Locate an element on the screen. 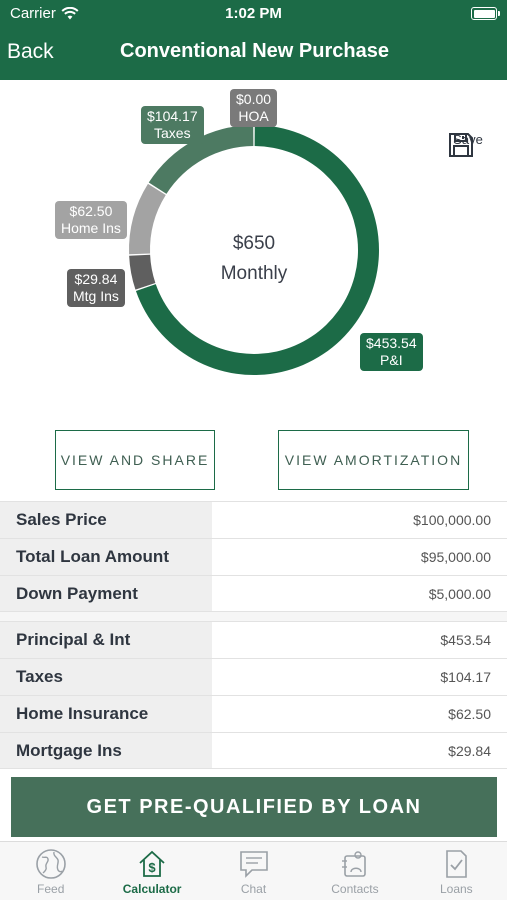 The height and width of the screenshot is (900, 507). save-label: Save is located at coordinates (468, 139).